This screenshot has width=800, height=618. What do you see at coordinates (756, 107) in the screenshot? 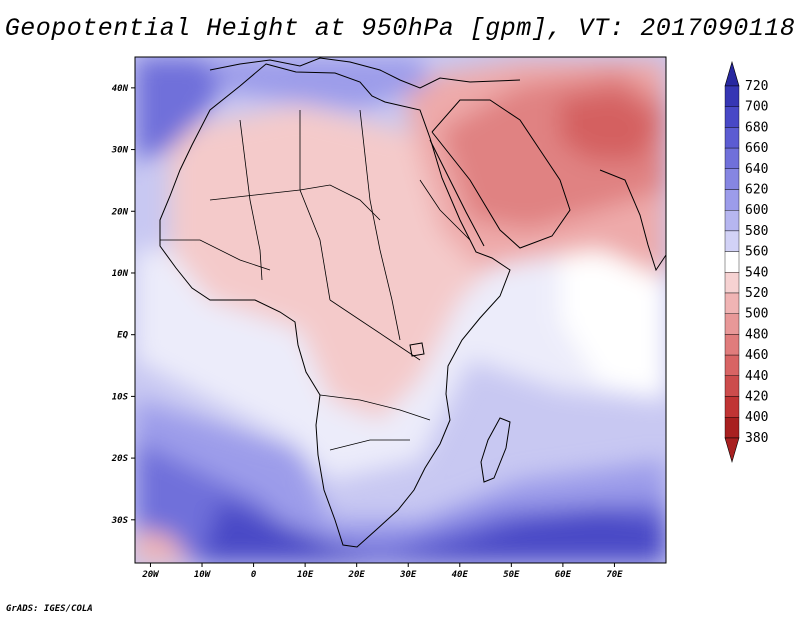
I see `colorbar-label: 700` at bounding box center [756, 107].